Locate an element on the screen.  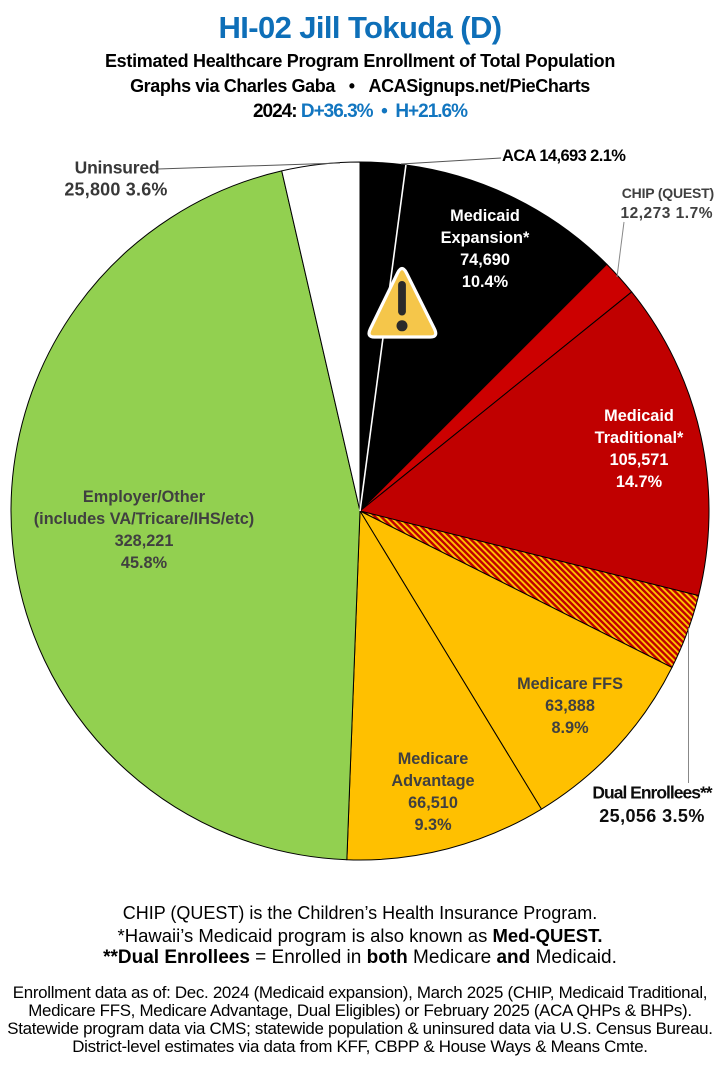
svg-text: CHIP (QUEST) is located at coordinates (668, 193).